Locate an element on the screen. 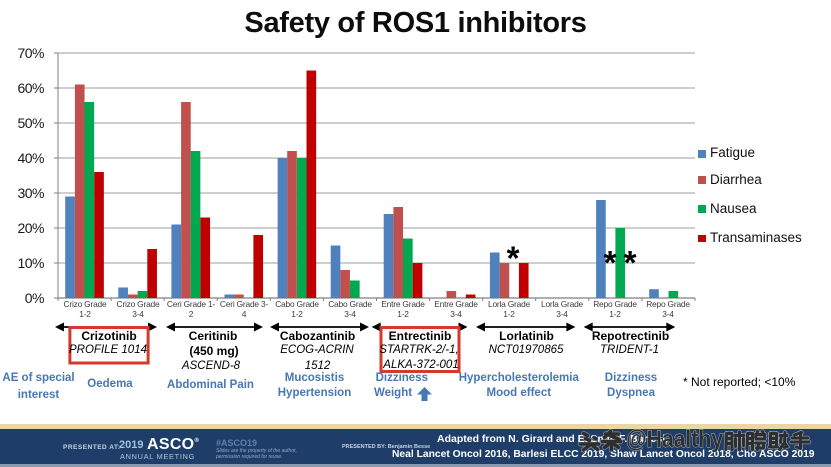 The height and width of the screenshot is (467, 831). svg-text: @Haalthy is located at coordinates (675, 439).